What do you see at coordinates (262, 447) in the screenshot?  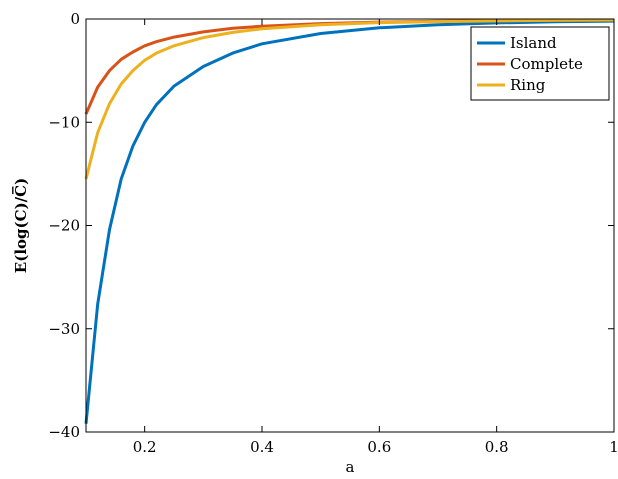 I see `x-tick-label: 0.4` at bounding box center [262, 447].